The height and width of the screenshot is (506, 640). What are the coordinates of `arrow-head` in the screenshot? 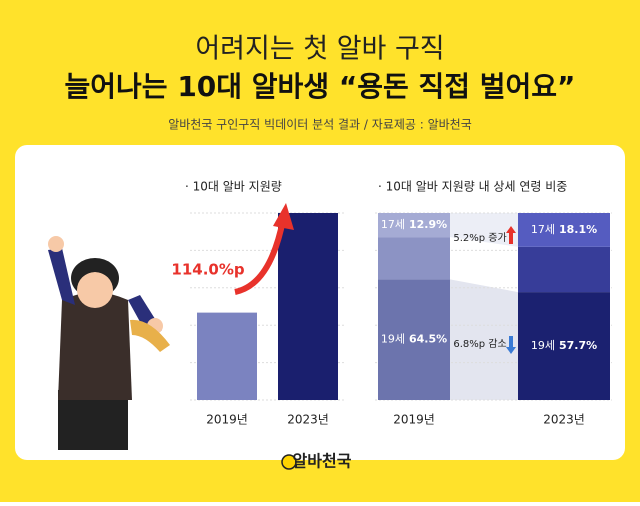 It's located at (283, 216).